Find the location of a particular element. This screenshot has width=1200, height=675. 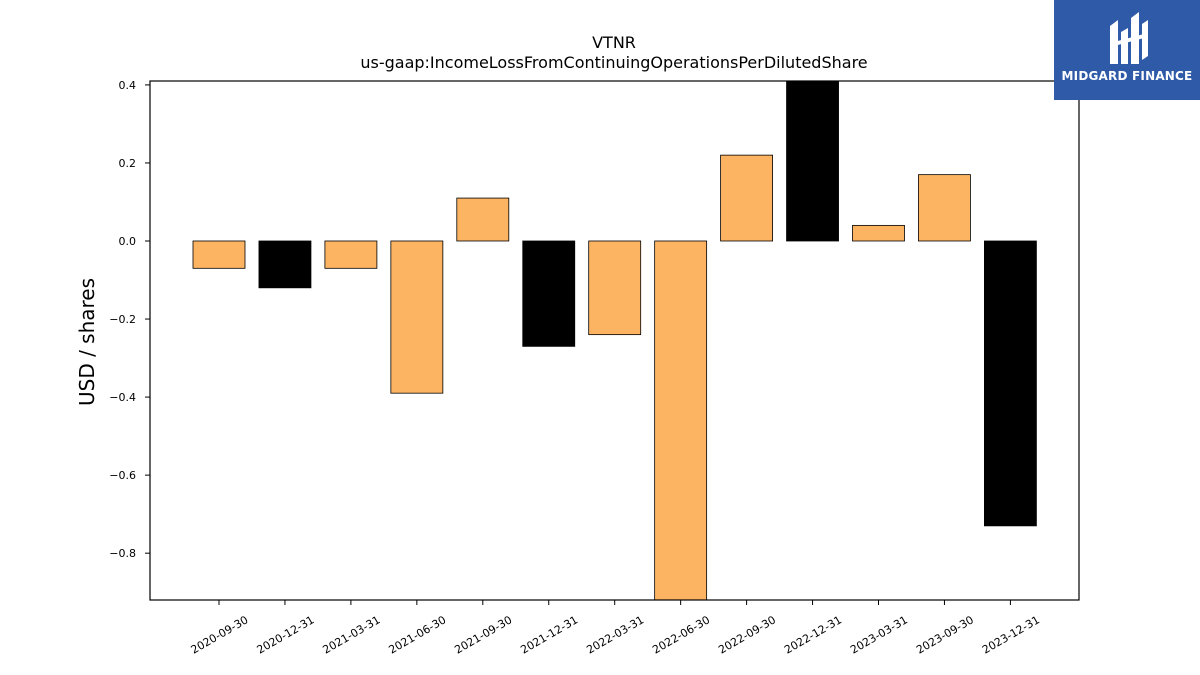

y-tick-label: 0.2 is located at coordinates (128, 163).